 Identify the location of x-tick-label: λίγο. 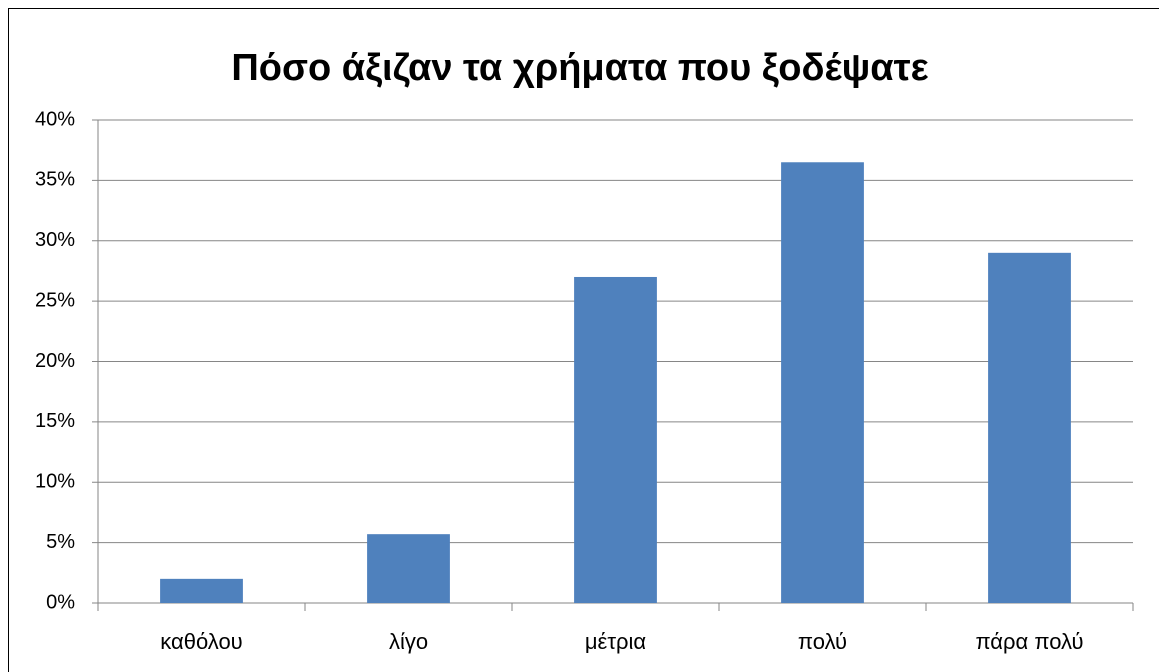
(408, 641).